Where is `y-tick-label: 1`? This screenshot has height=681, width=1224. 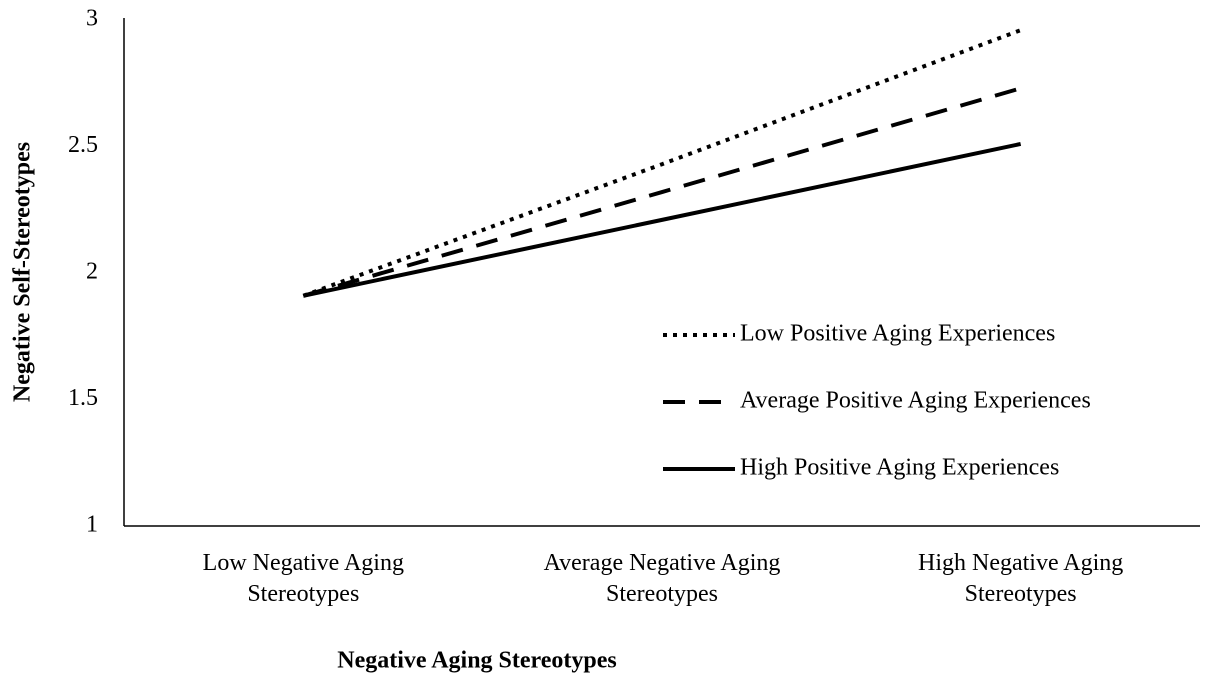 y-tick-label: 1 is located at coordinates (92, 525).